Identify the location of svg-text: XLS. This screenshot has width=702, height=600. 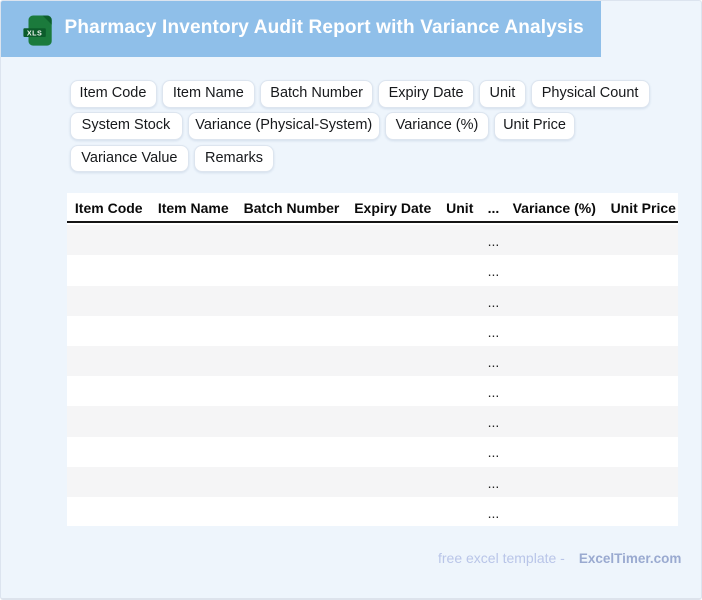
(33, 32).